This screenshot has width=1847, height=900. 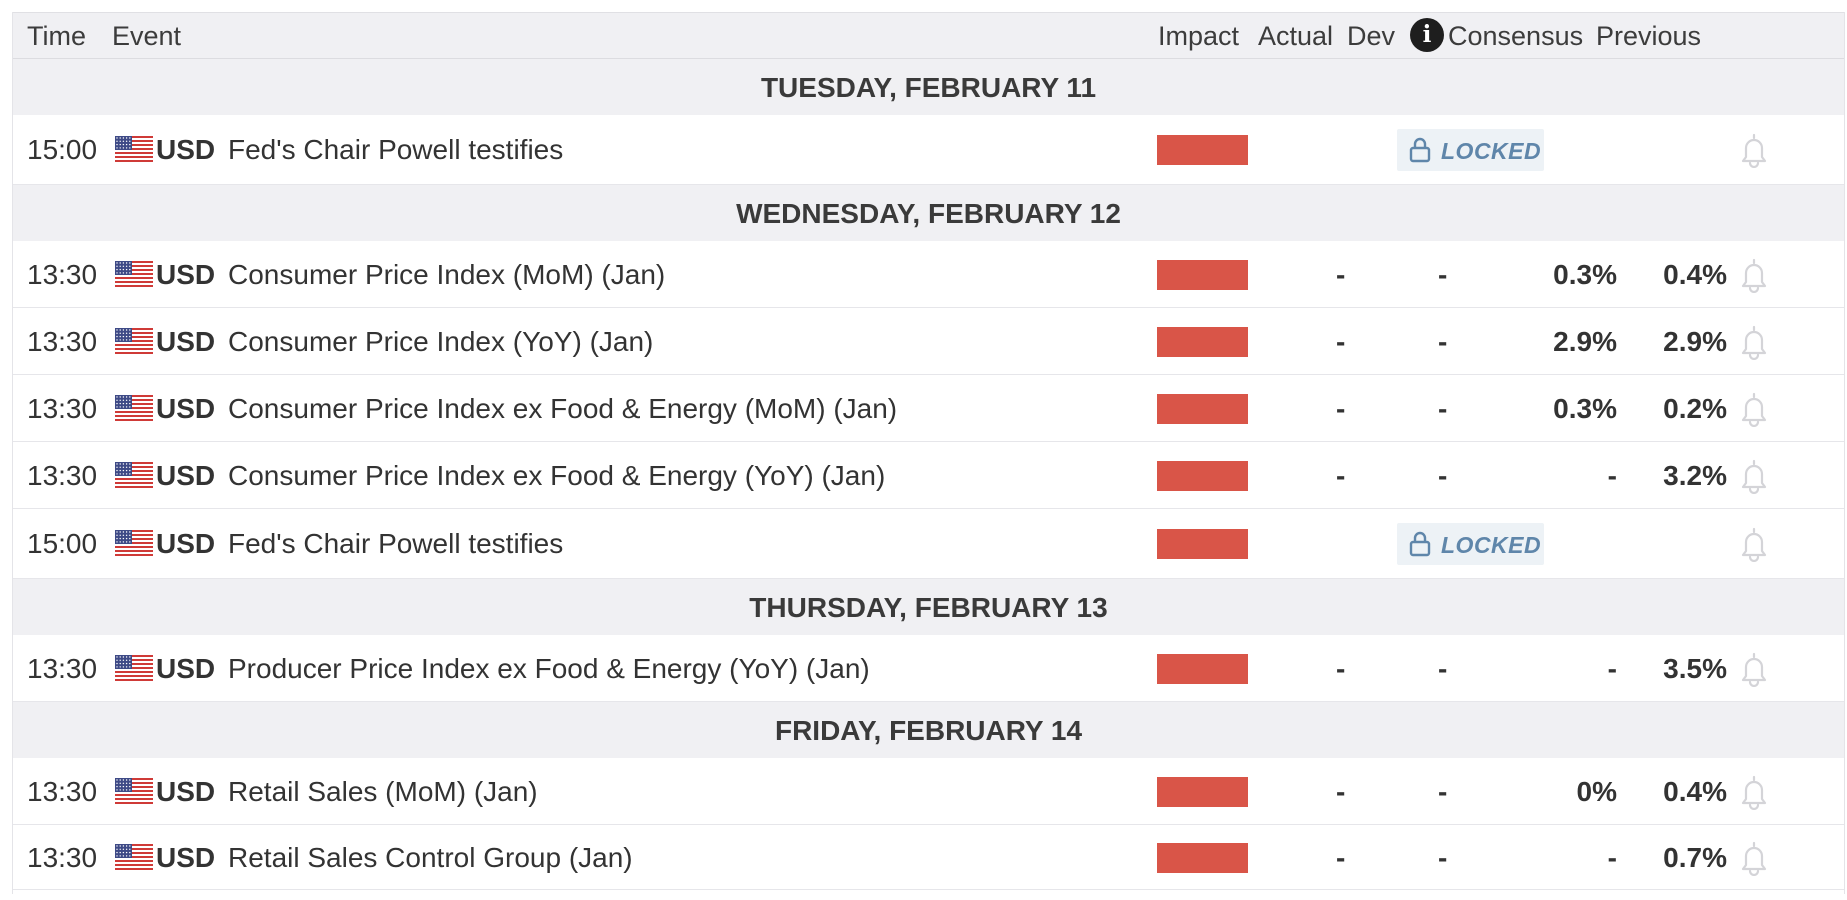 I want to click on consensus-value: 0.3%, so click(x=1585, y=408).